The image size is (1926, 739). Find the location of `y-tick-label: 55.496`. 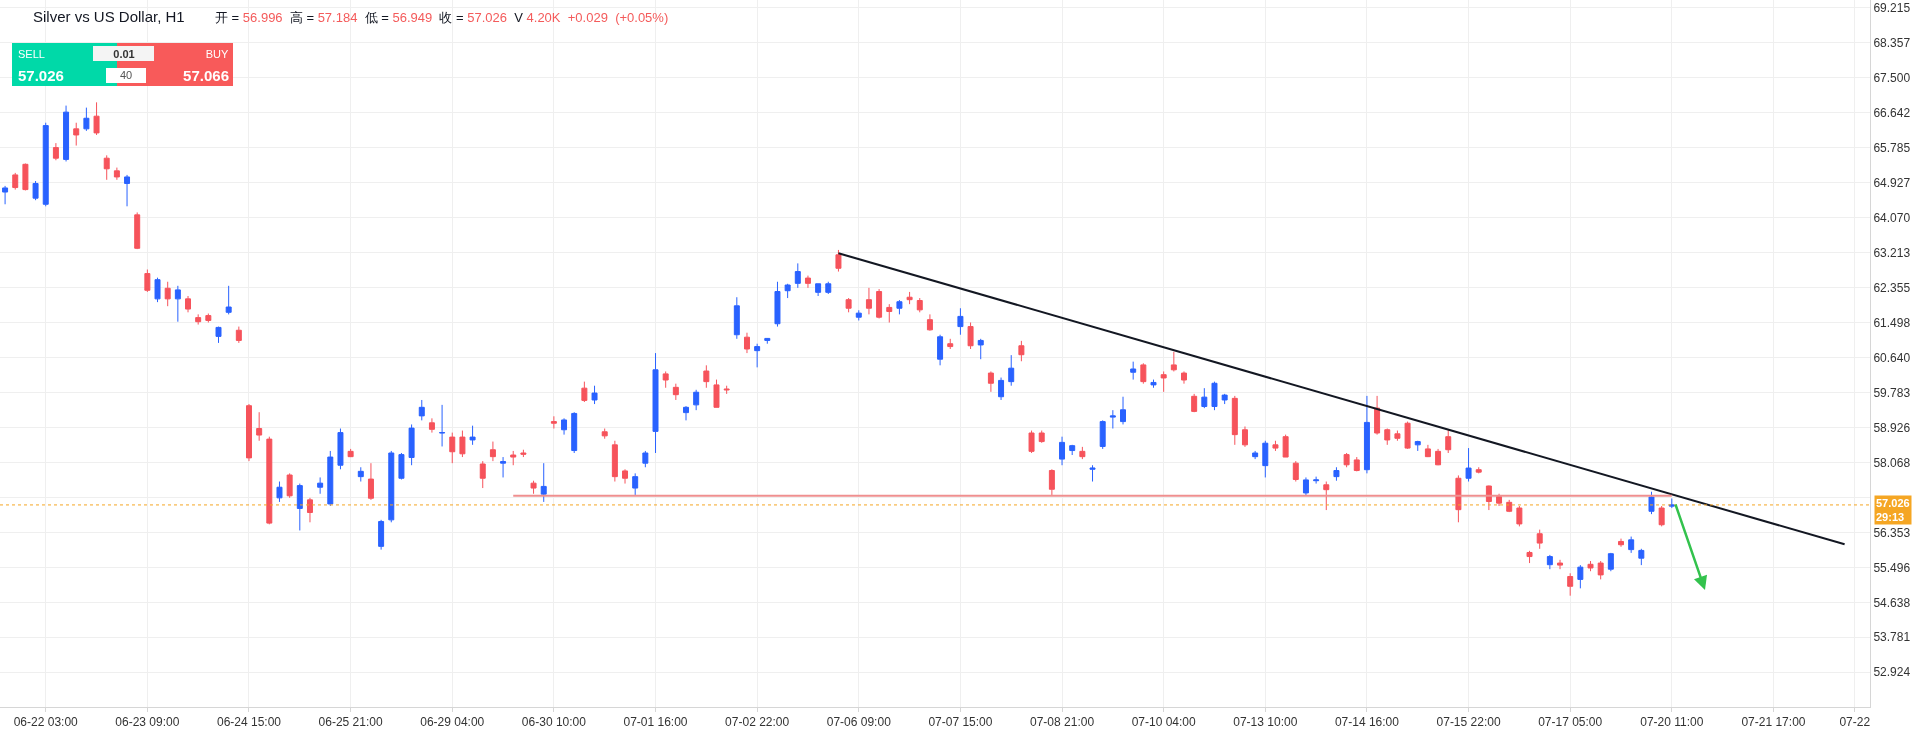

y-tick-label: 55.496 is located at coordinates (1892, 567).